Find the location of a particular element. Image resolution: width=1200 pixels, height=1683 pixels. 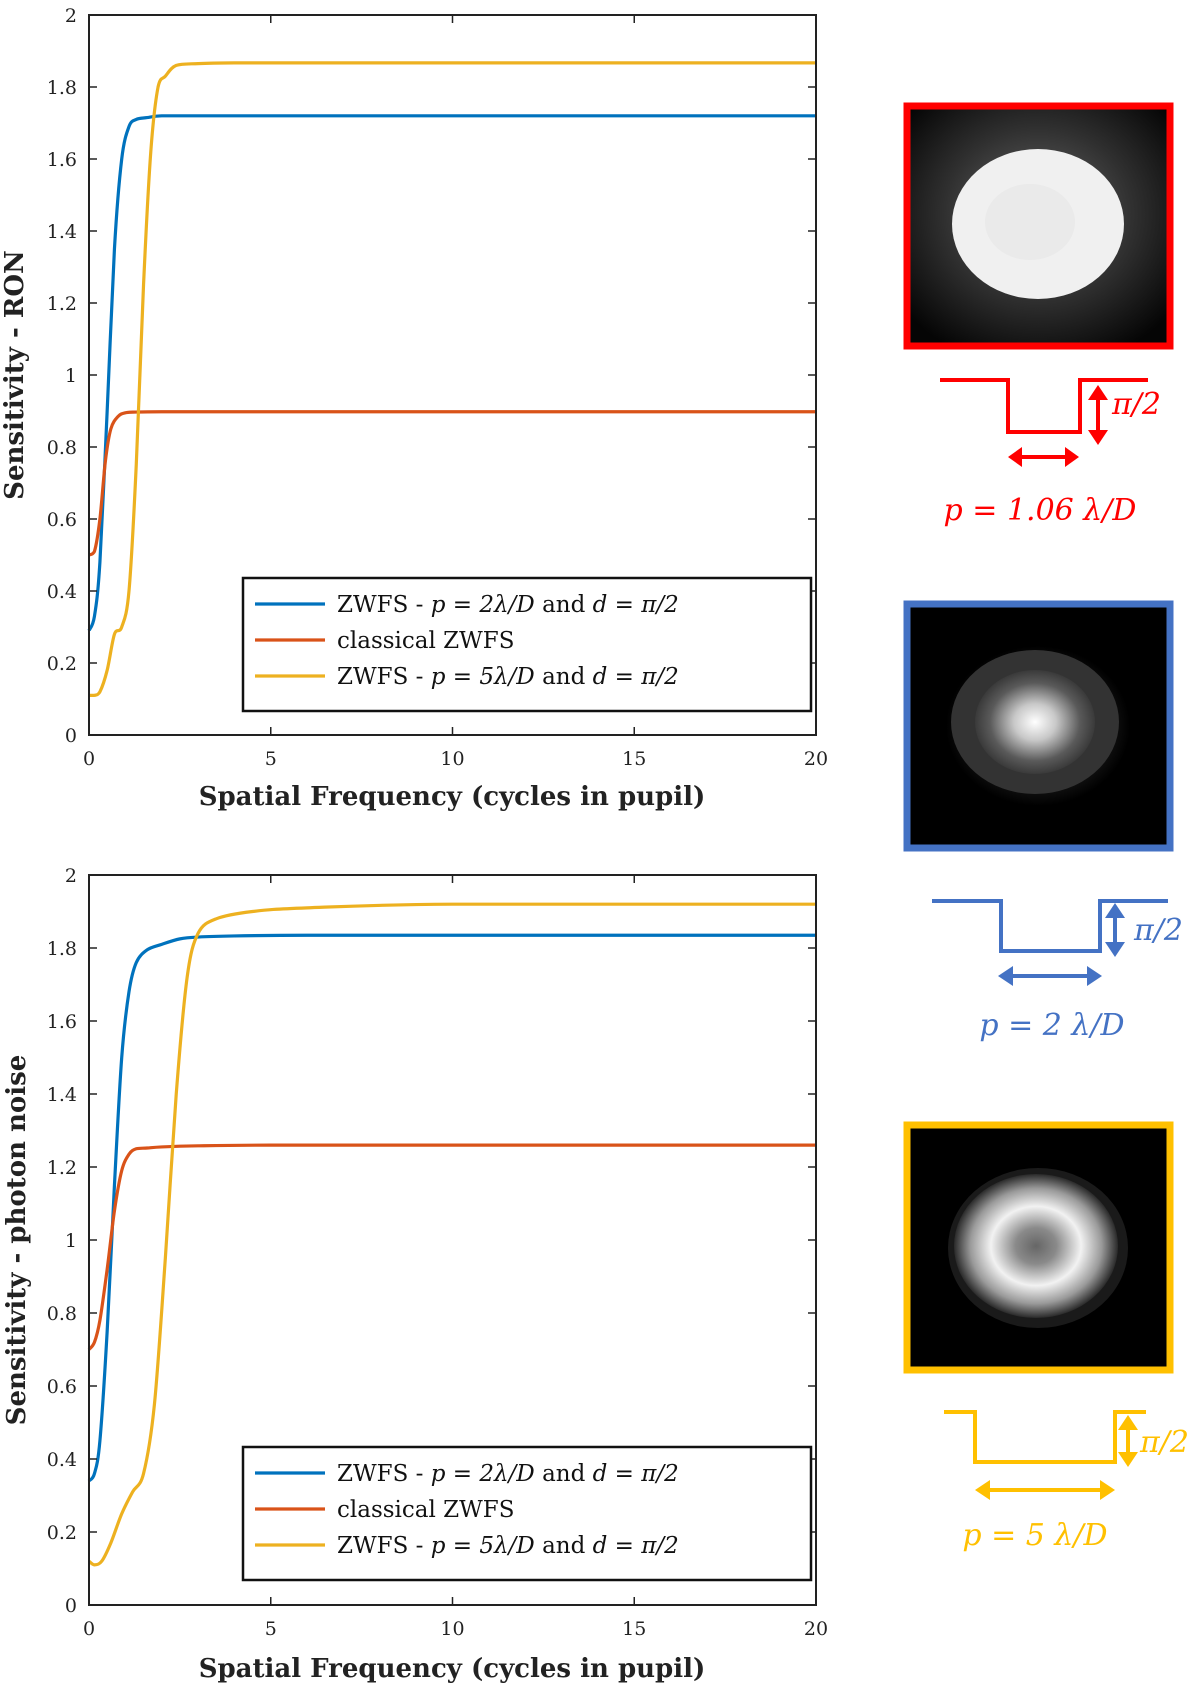

mask-inset-yellow: π/2 p = 5 λ/D is located at coordinates (1046, 1337).